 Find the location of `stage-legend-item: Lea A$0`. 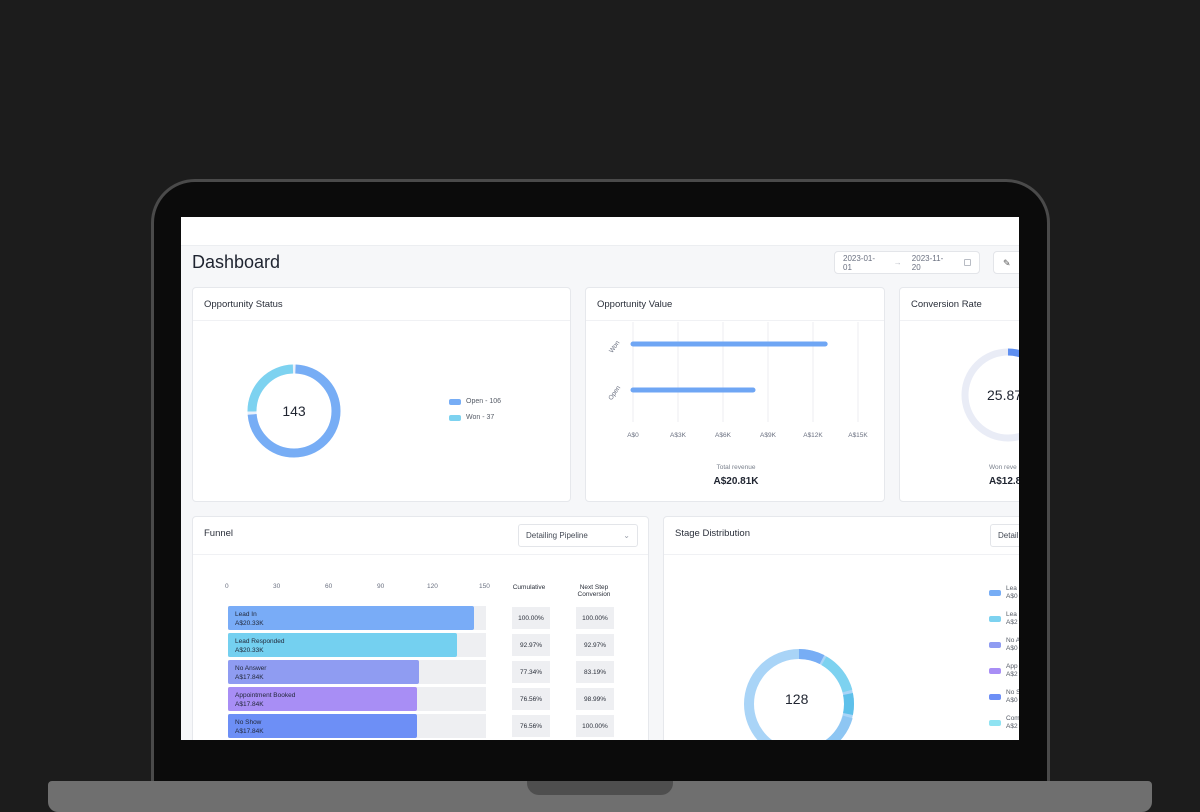

stage-legend-item: Lea A$0 is located at coordinates (1003, 593).